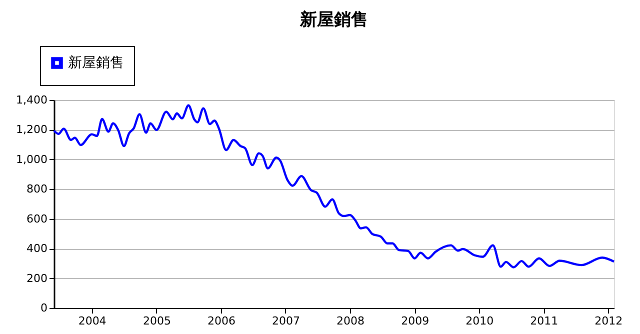 Image resolution: width=640 pixels, height=334 pixels. What do you see at coordinates (37, 249) in the screenshot?
I see `y-tick-label: 400` at bounding box center [37, 249].